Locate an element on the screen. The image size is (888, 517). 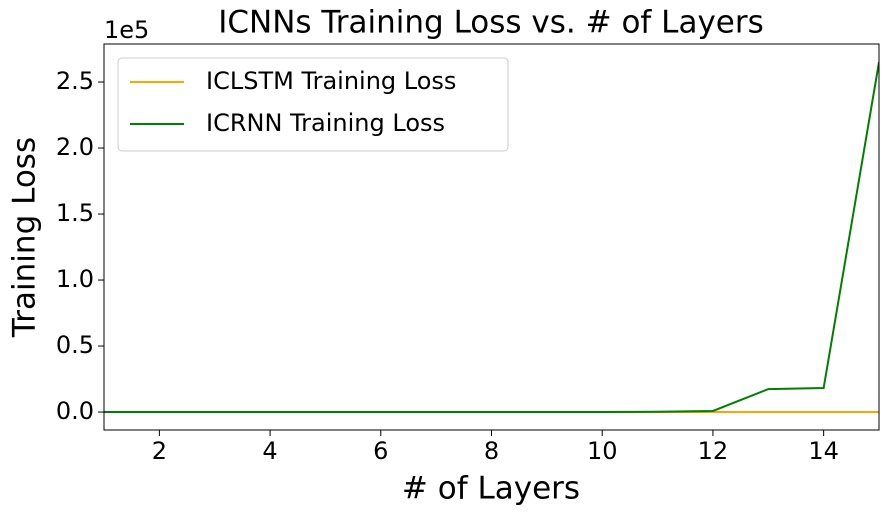
legend-box is located at coordinates (313, 104).